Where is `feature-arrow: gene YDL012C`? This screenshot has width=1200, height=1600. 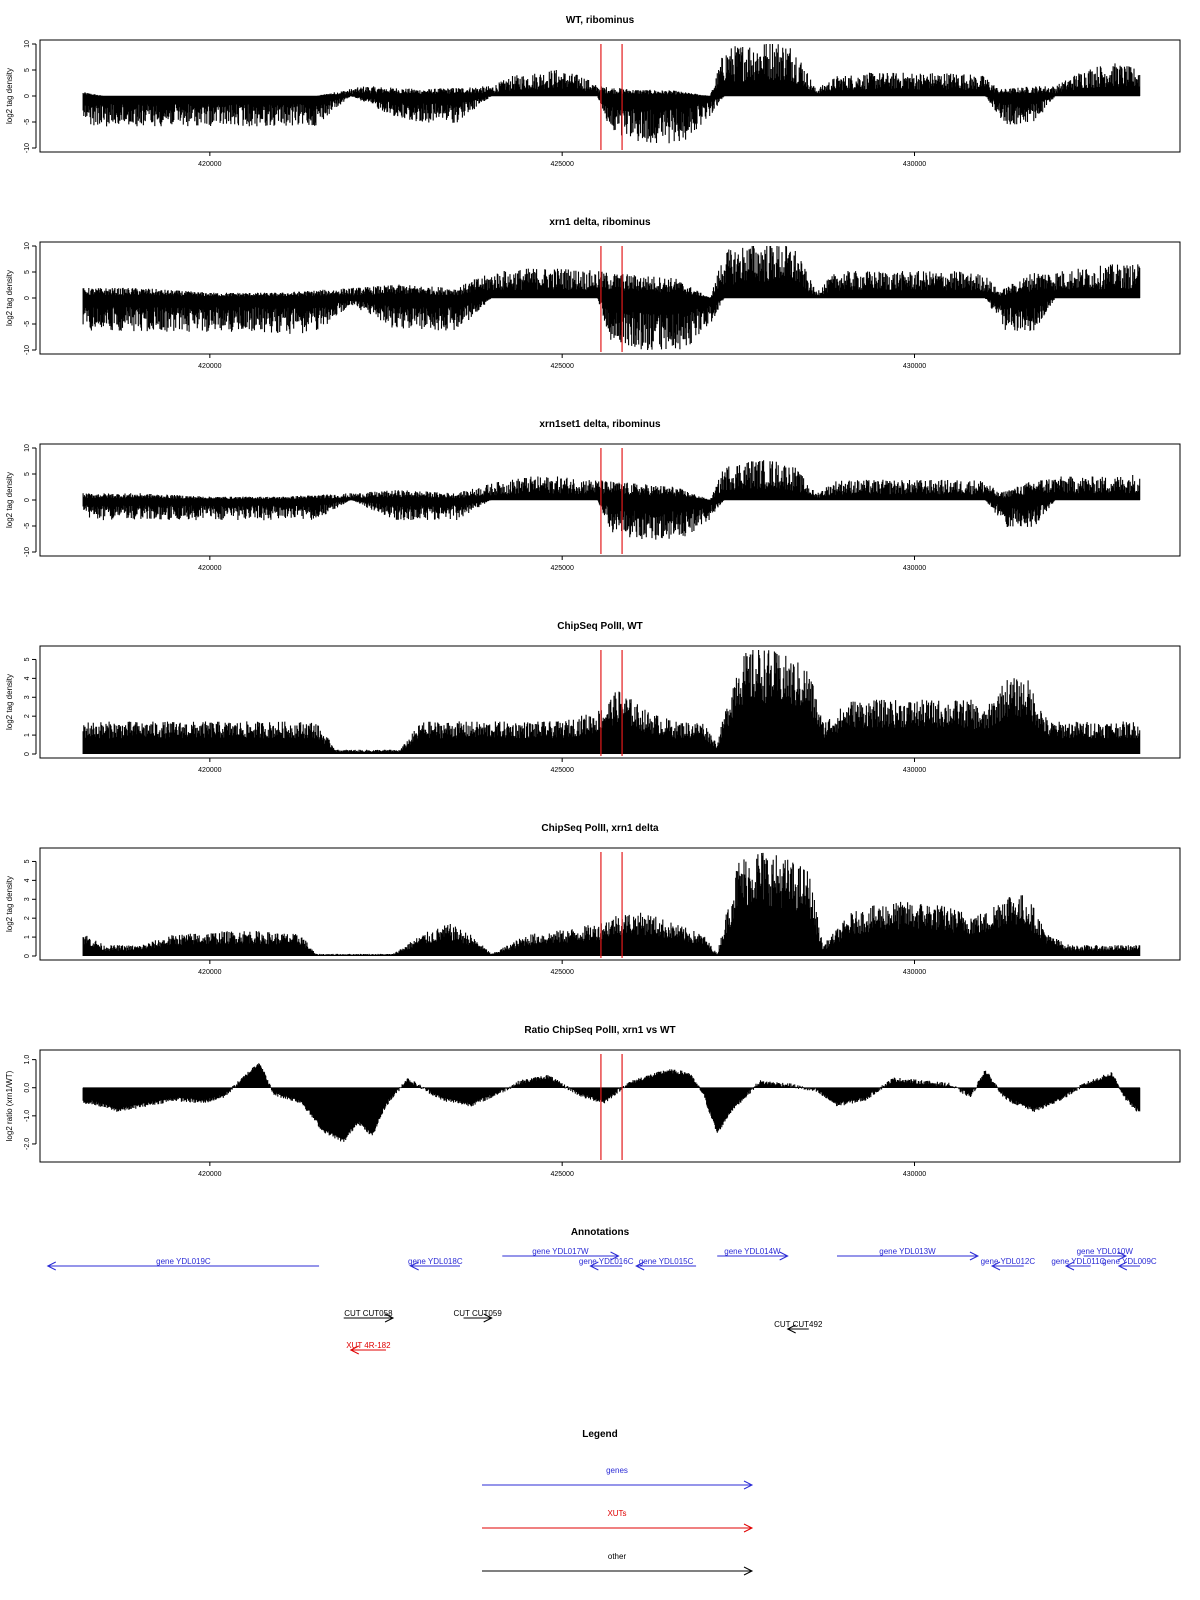
feature-arrow: gene YDL012C is located at coordinates (1008, 1264).